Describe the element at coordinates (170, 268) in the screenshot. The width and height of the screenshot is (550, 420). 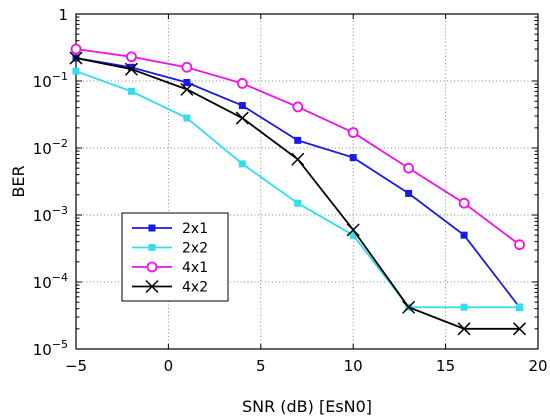
I see `legend-item: 4x1` at that location.